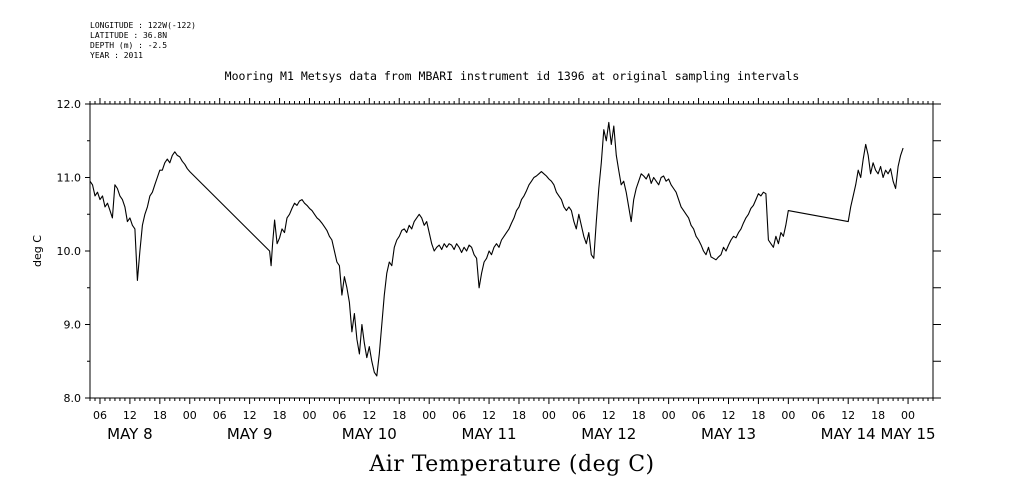 The image size is (1009, 504). I want to click on x-day-label: MAY 8, so click(130, 434).